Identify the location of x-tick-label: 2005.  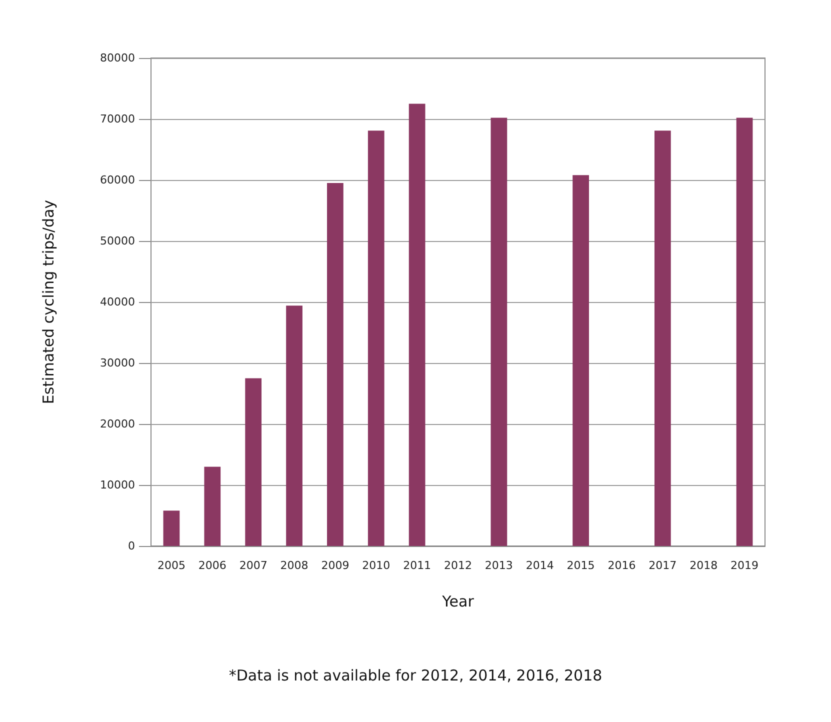
(171, 565).